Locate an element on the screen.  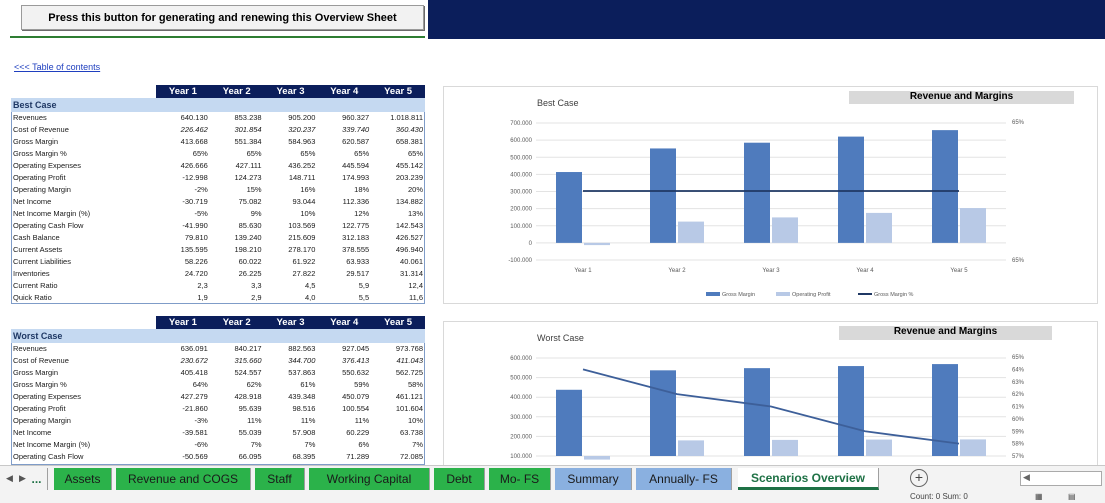
value-cell: 11% is located at coordinates (362, 420).